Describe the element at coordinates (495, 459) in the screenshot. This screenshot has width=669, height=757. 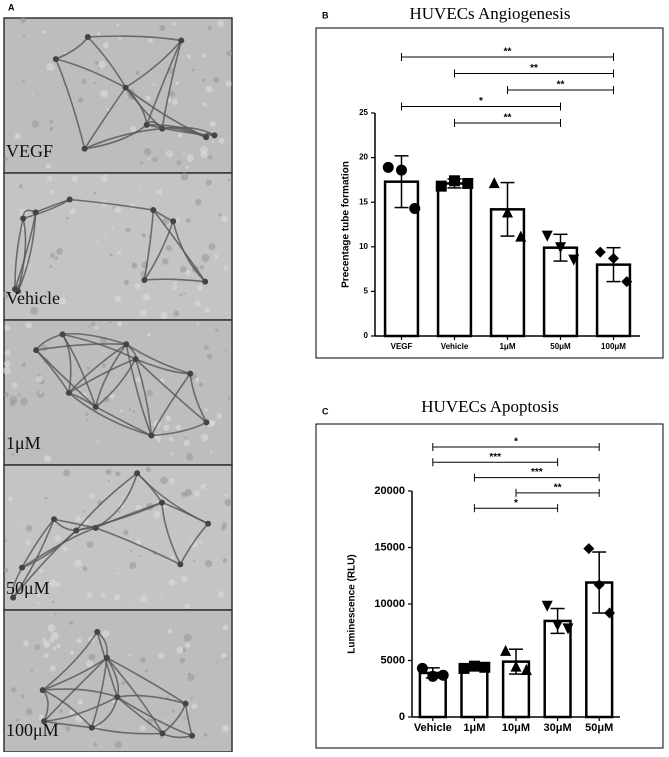
I see `significance-bracket: ***` at that location.